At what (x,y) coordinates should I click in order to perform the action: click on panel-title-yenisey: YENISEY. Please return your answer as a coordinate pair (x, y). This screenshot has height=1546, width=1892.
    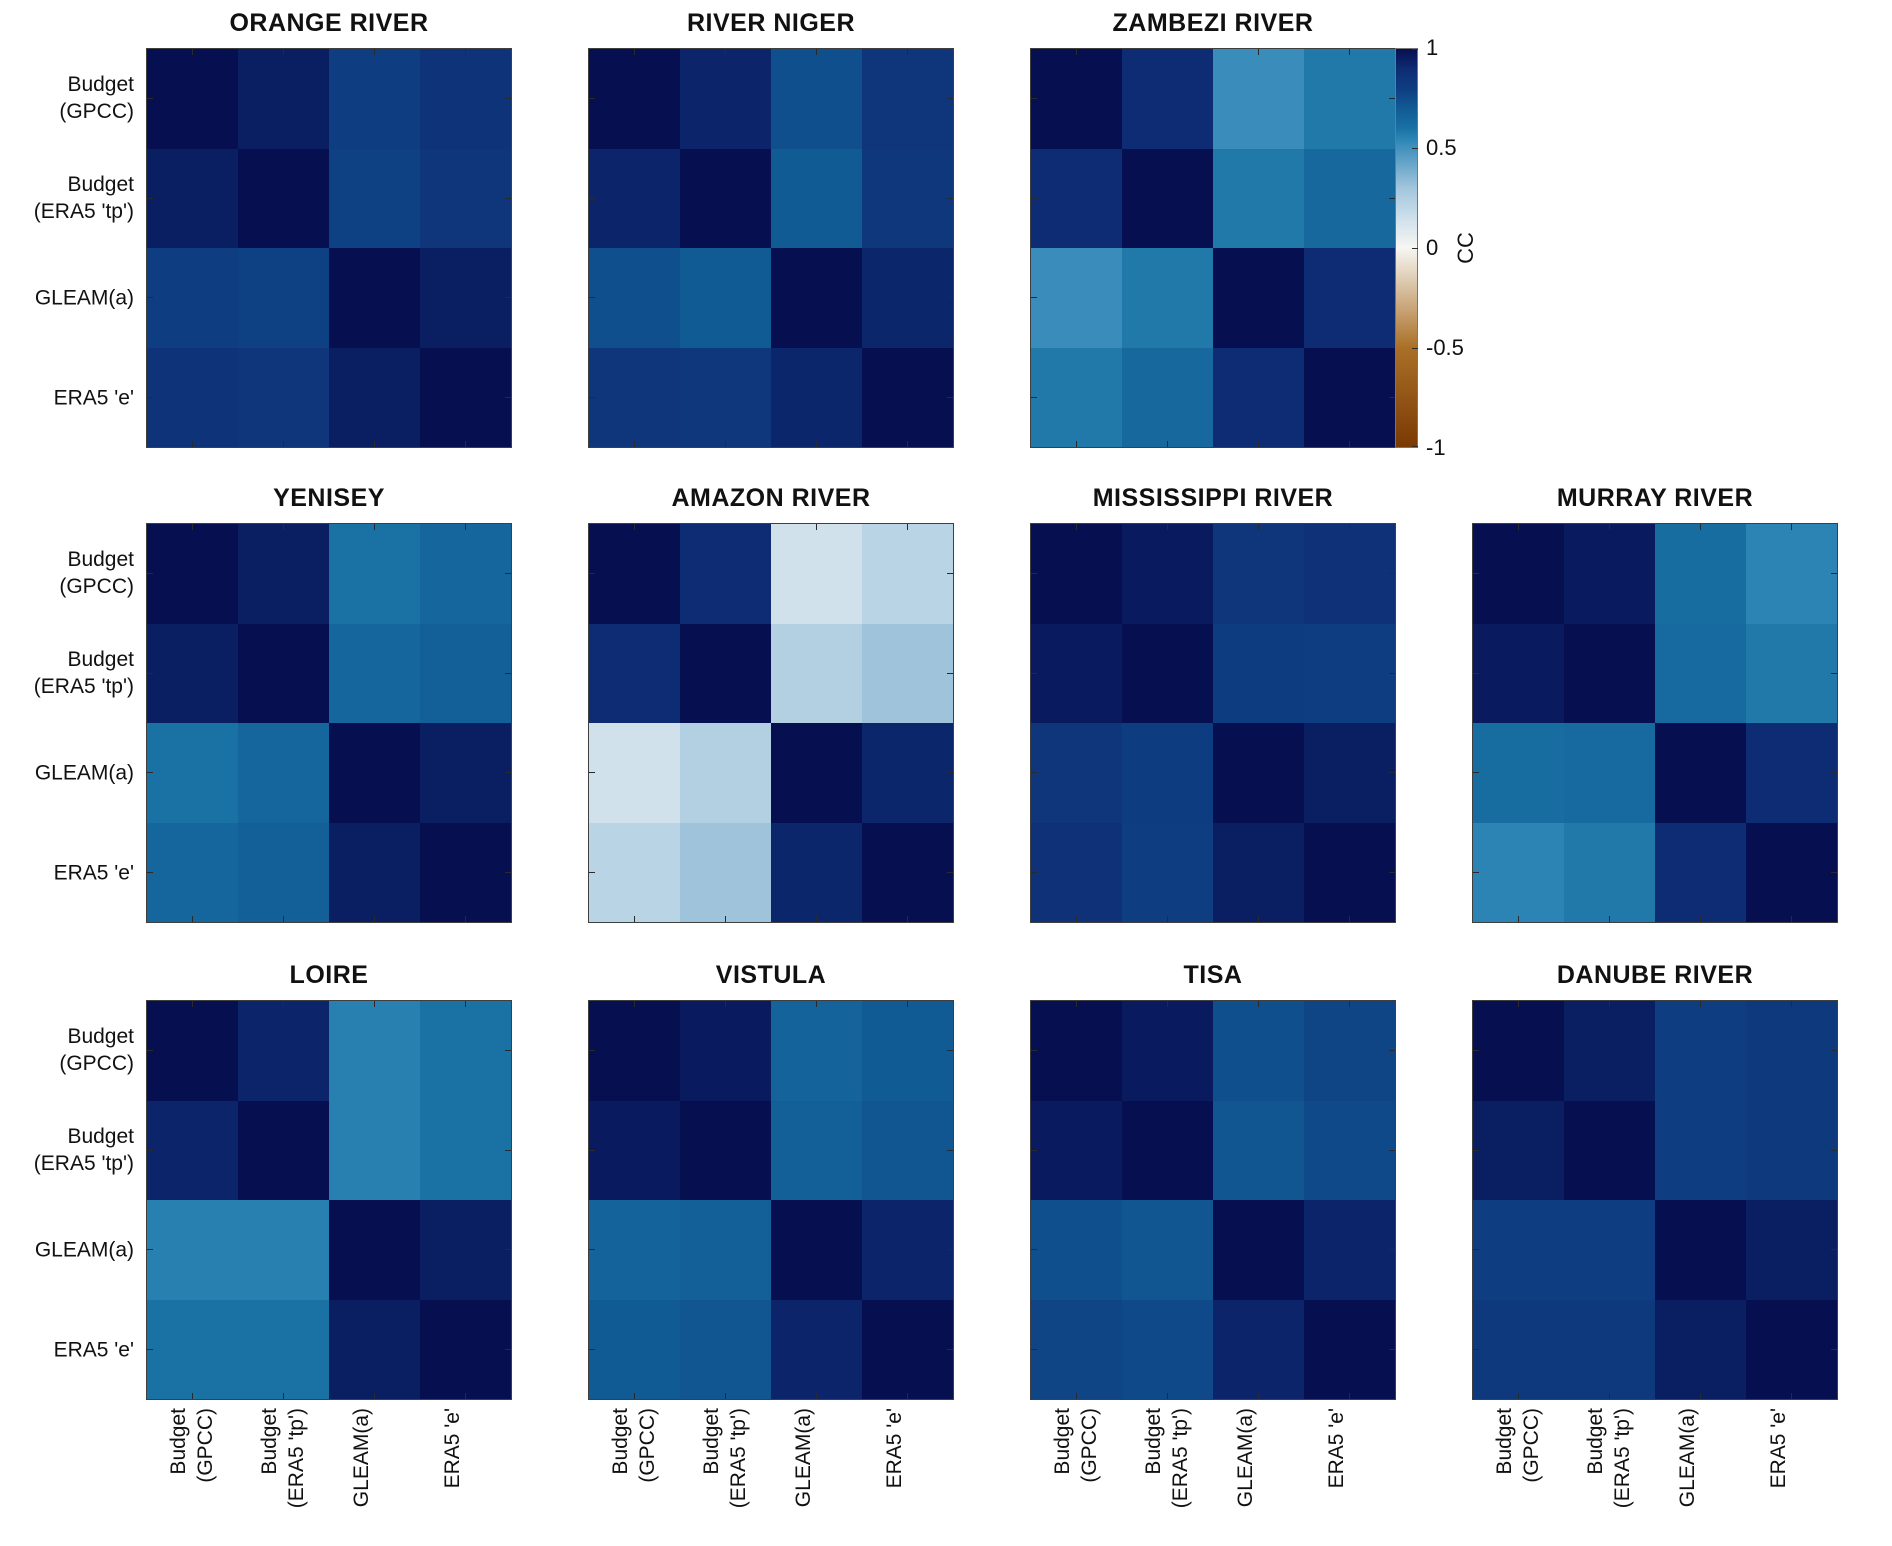
    Looking at the image, I should click on (329, 498).